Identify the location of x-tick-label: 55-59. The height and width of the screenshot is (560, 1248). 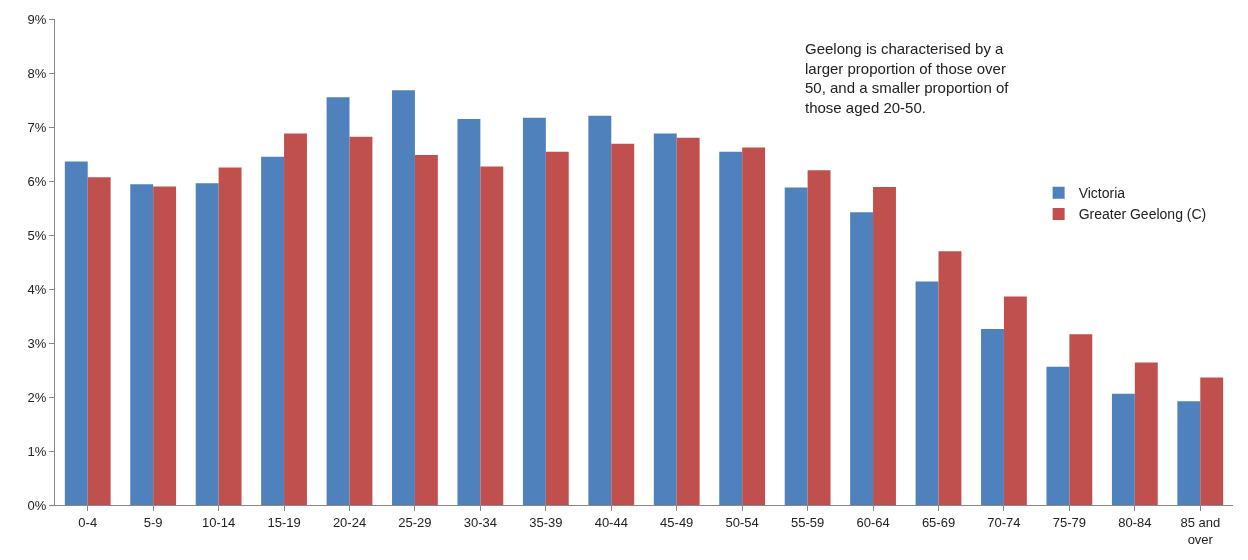
(807, 522).